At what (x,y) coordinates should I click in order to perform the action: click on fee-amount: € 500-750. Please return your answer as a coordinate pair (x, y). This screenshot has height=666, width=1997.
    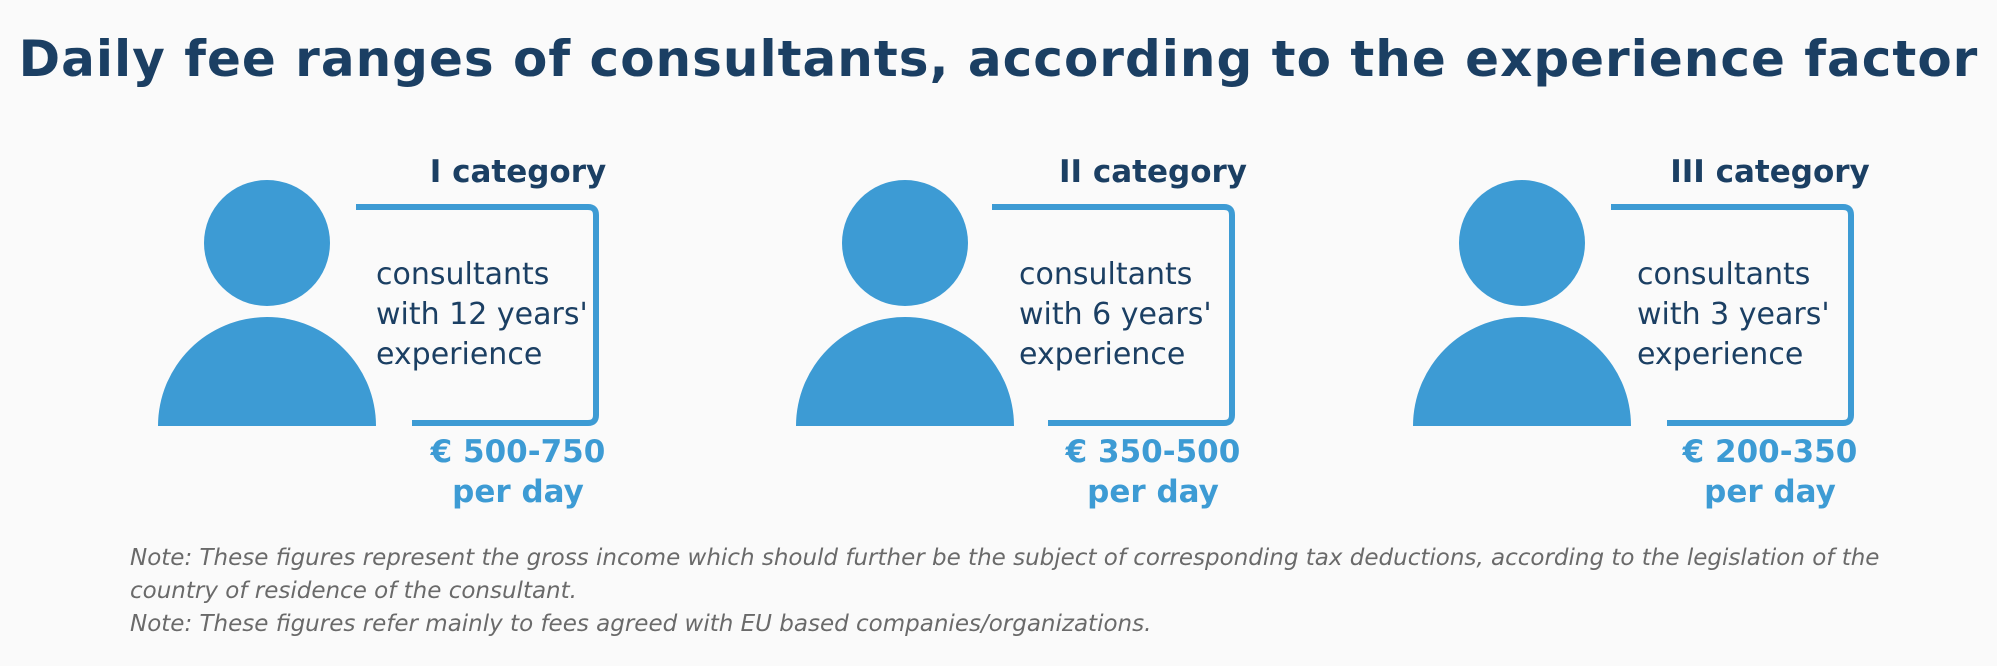
    Looking at the image, I should click on (518, 452).